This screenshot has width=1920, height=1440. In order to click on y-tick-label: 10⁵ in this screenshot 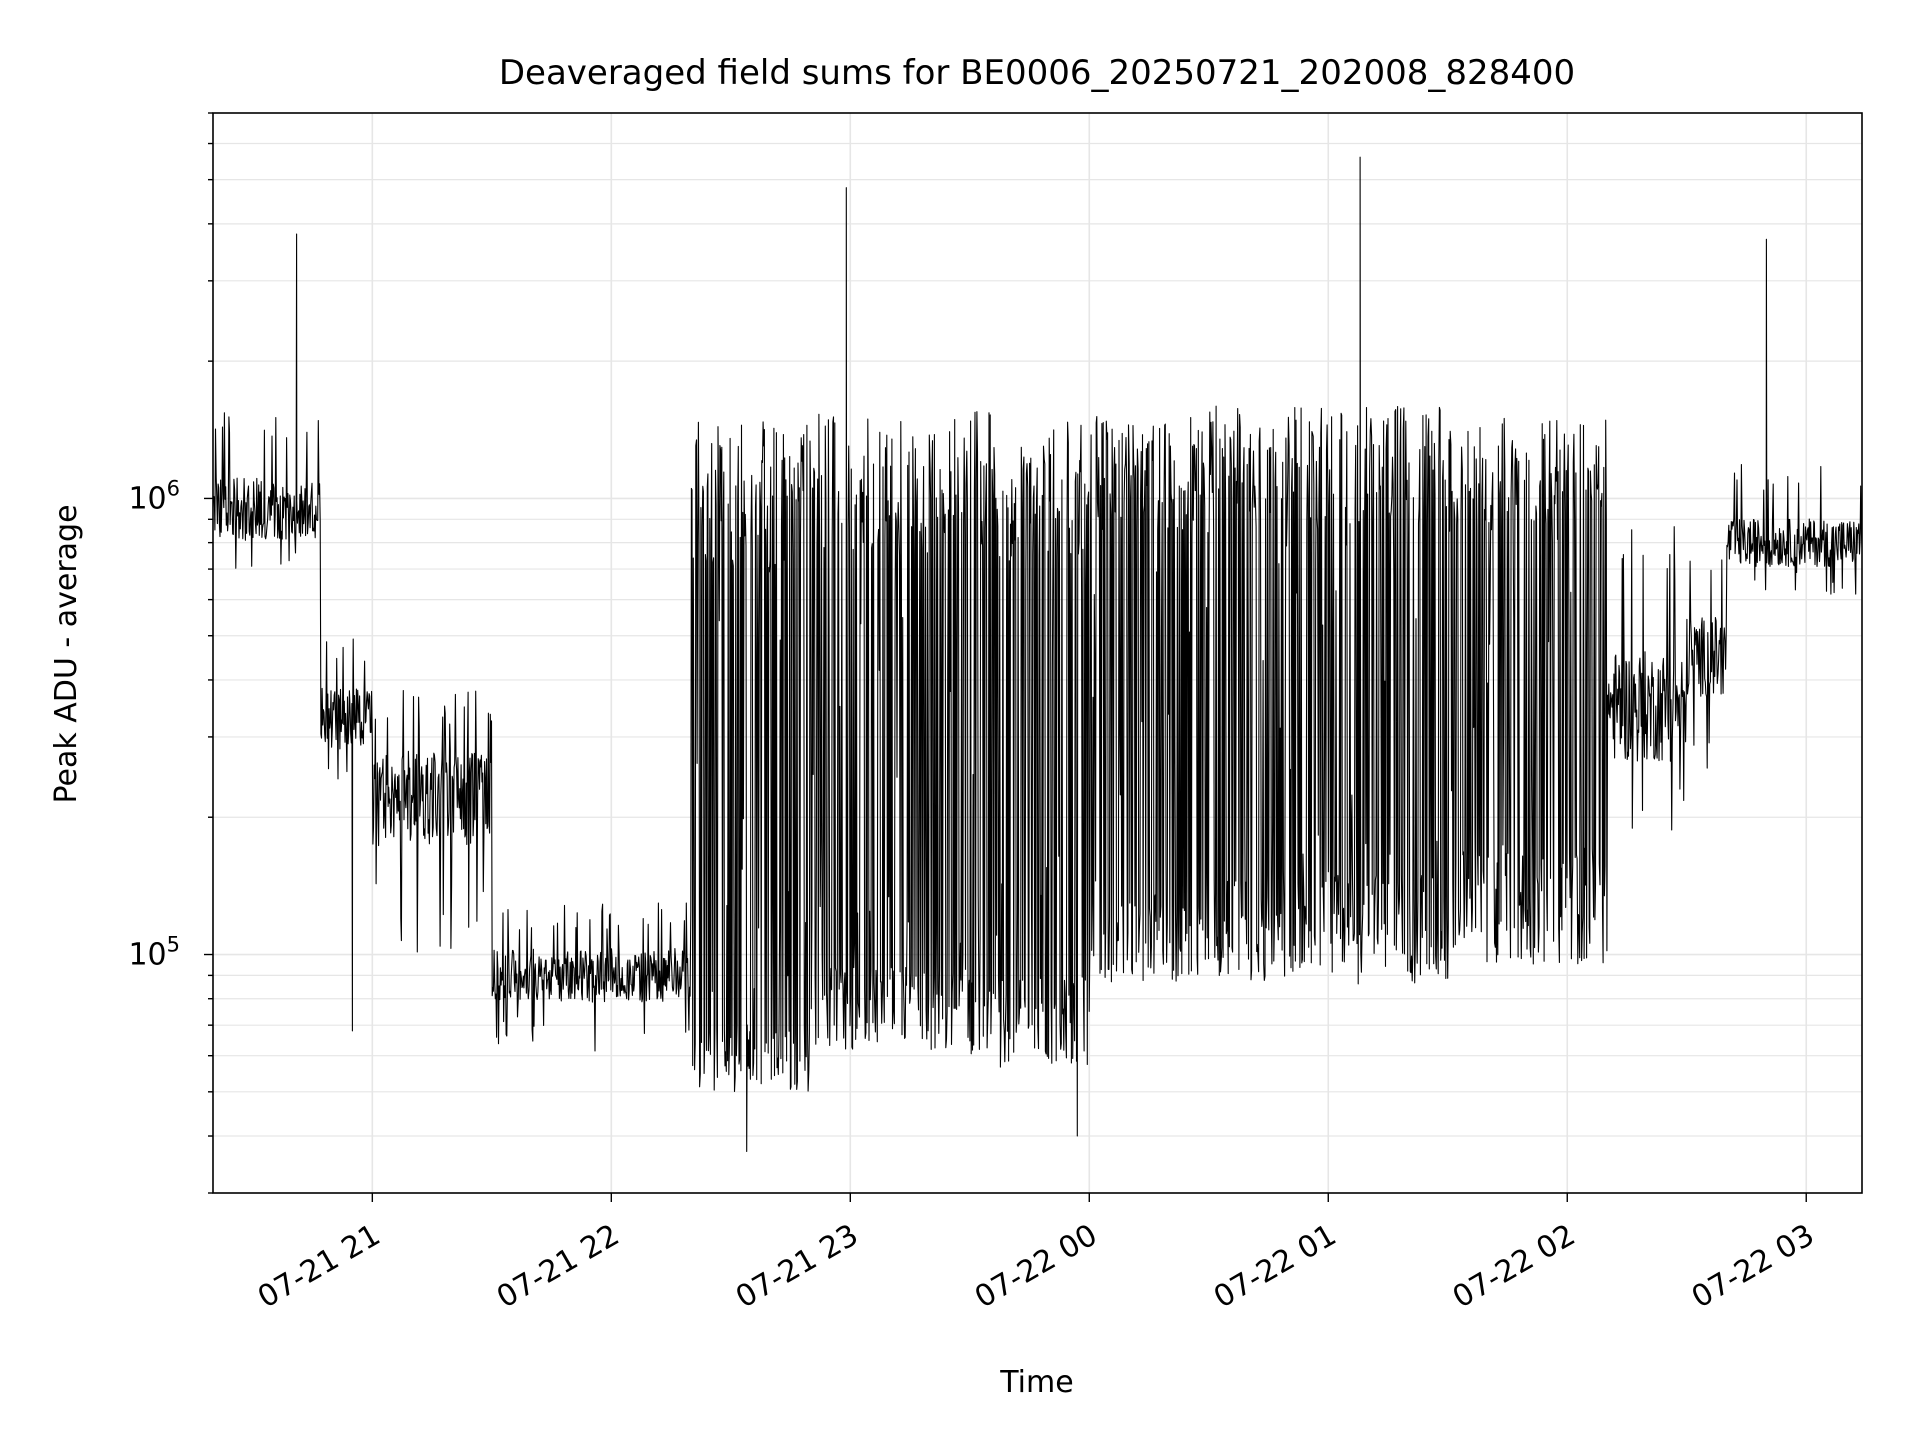, I will do `click(154, 953)`.